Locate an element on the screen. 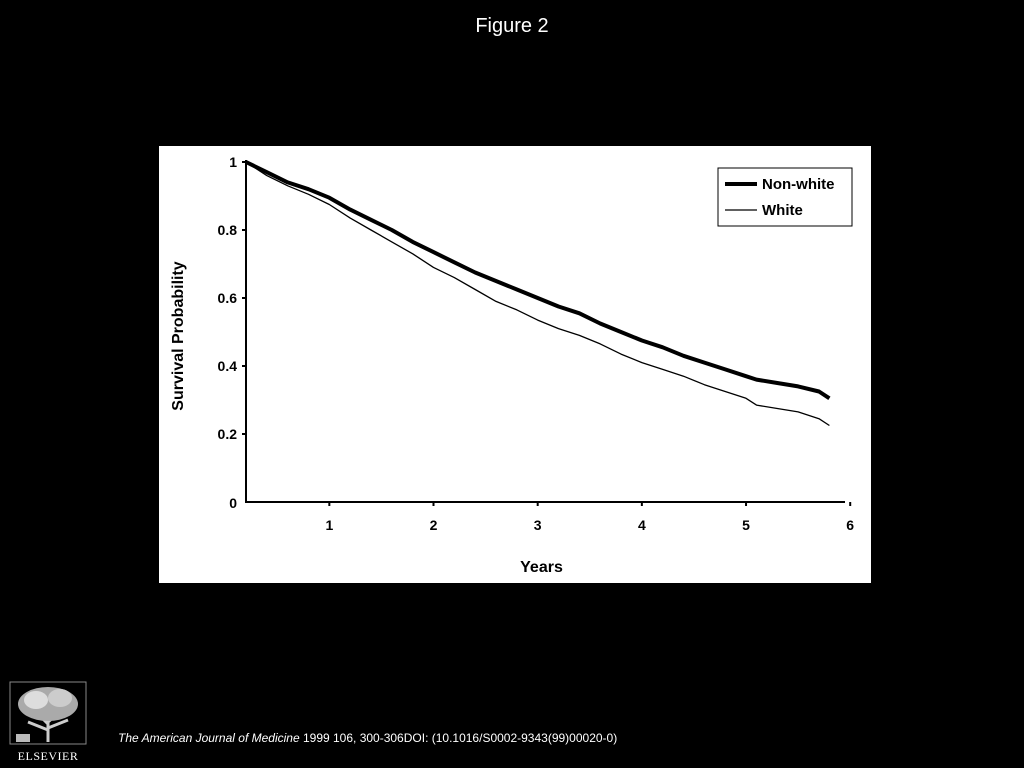  x-tick-label: 4 is located at coordinates (642, 525).